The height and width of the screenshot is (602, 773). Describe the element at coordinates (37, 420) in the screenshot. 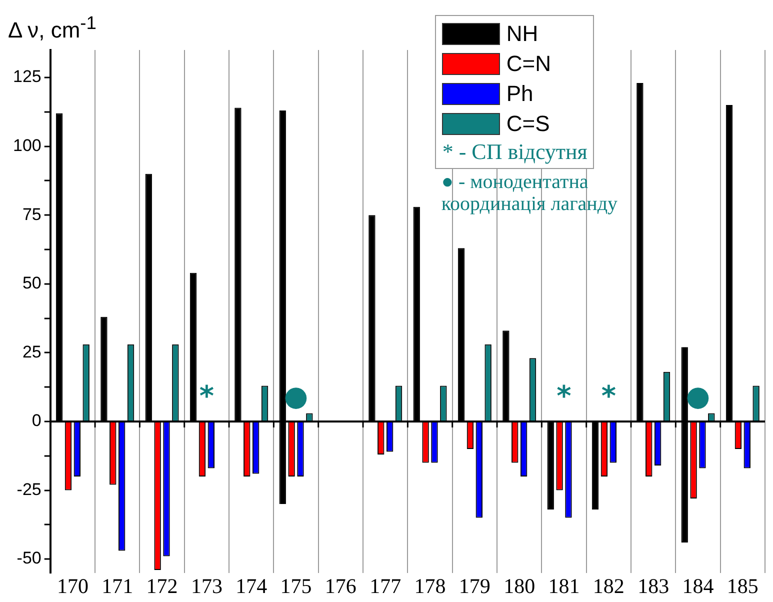

I see `y-tick-label: 0` at that location.